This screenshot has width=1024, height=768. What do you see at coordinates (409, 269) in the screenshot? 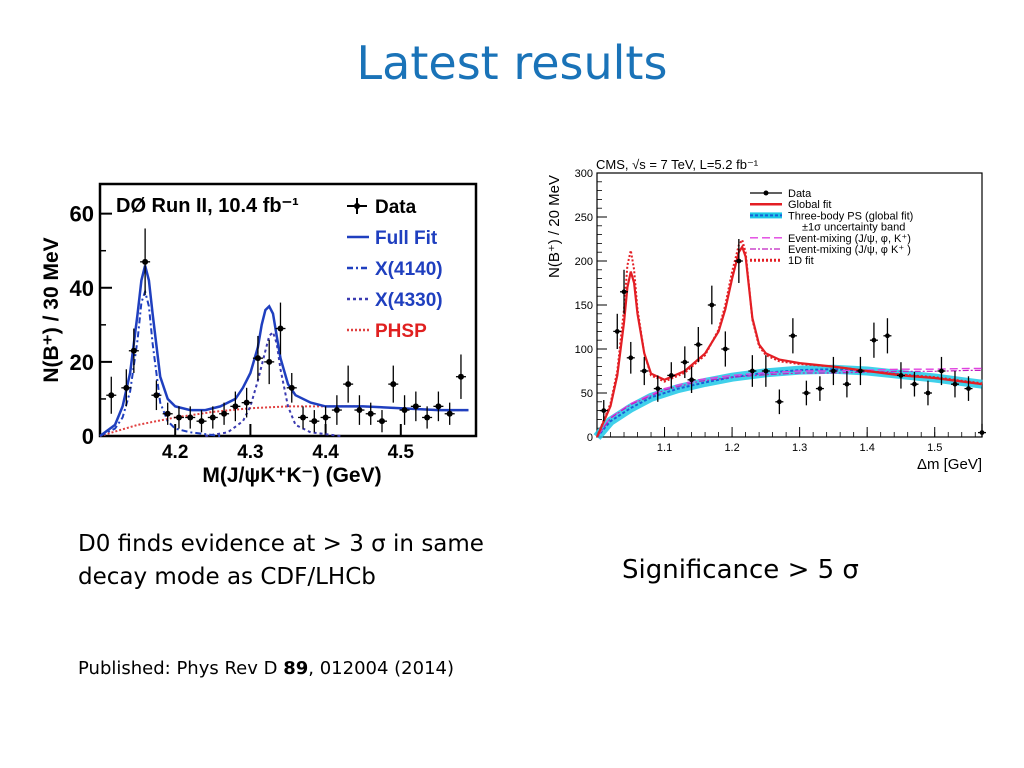
I see `d0-legend-label: X(4140)` at bounding box center [409, 269].